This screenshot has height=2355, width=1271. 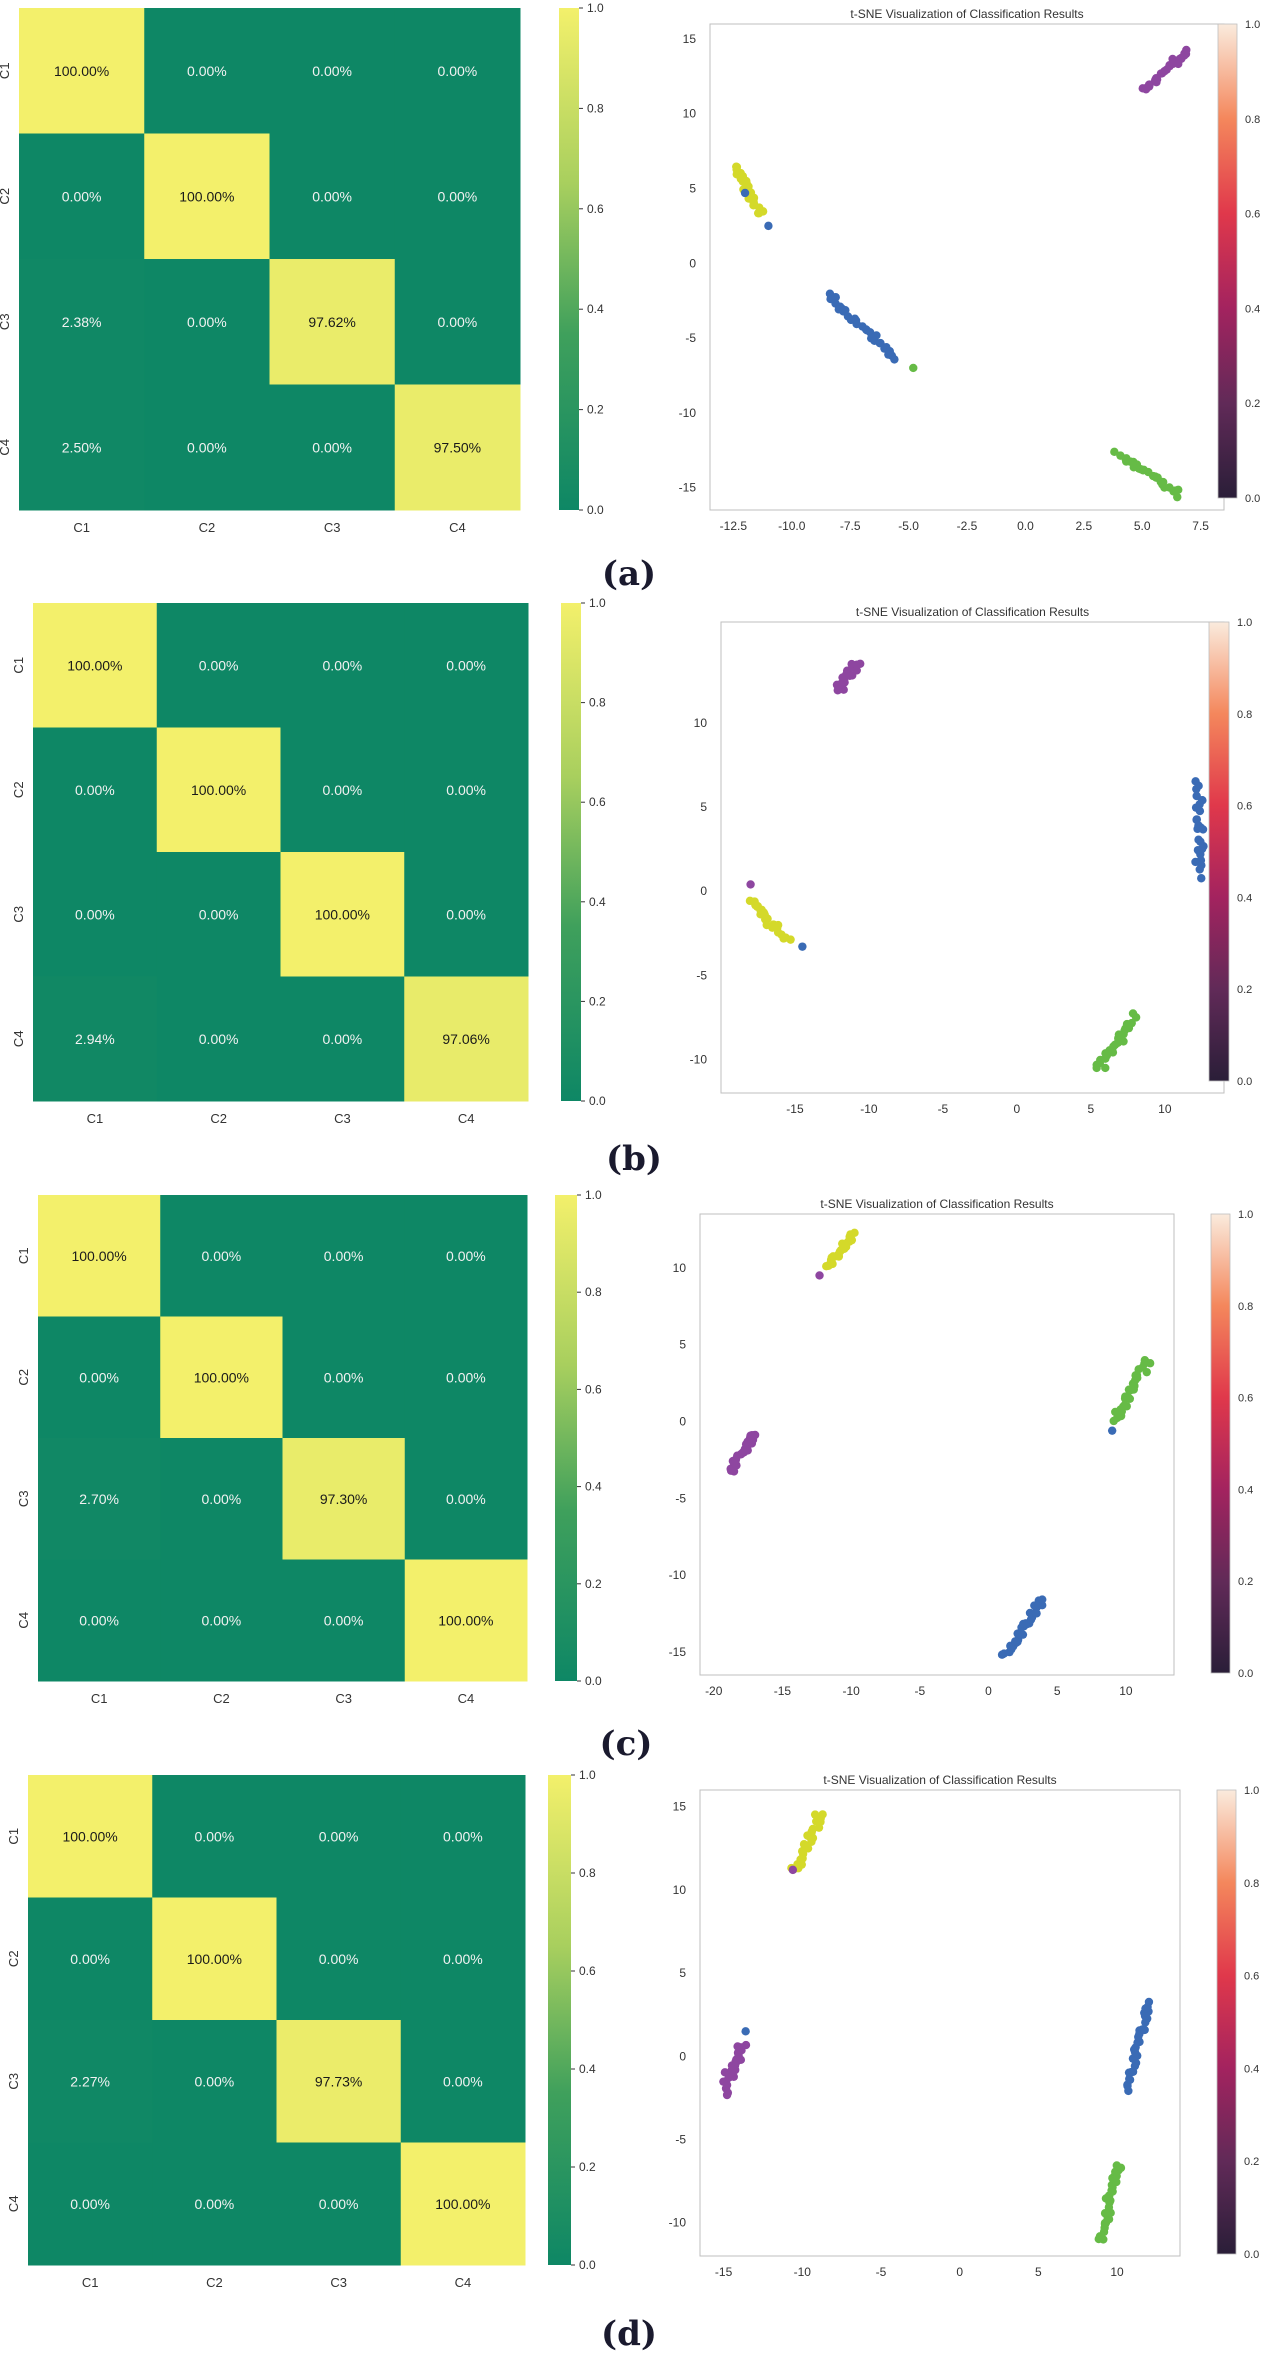 I want to click on tsne-colorbar-gradient, so click(x=1219, y=851).